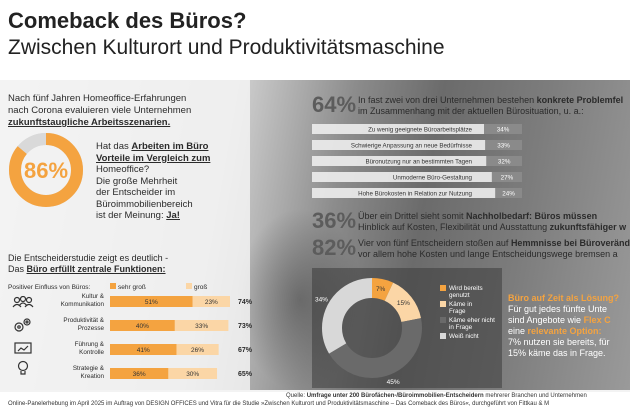  What do you see at coordinates (564, 331) in the screenshot?
I see `office-line3-b: relevante Option:` at bounding box center [564, 331].